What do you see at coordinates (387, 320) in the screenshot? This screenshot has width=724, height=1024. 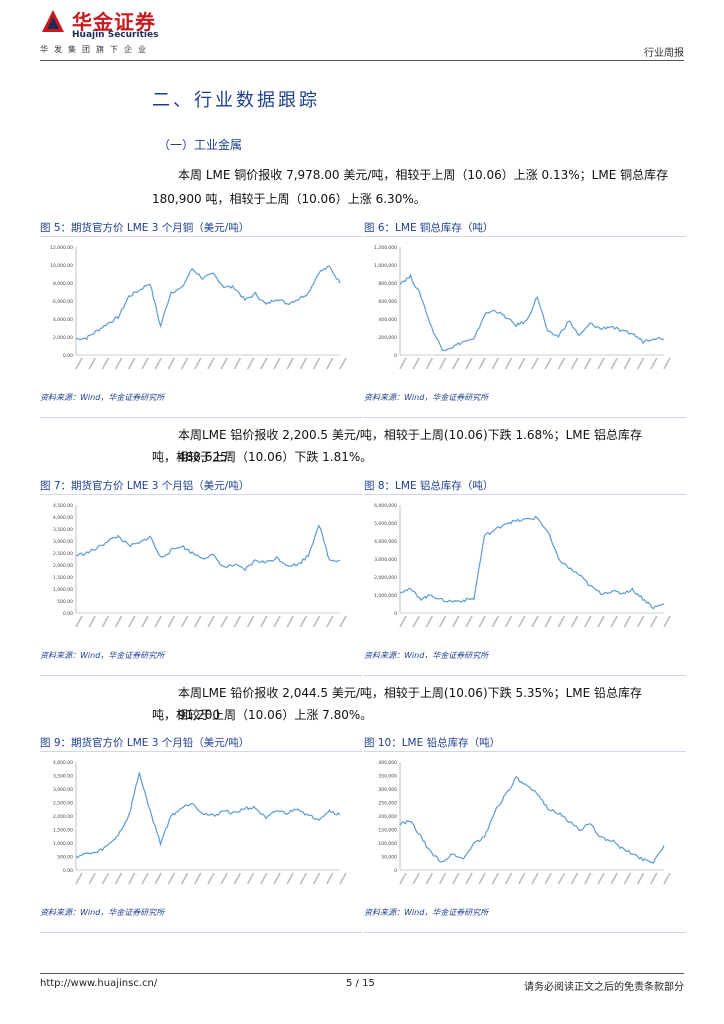 I see `y-tick-label: 400,000` at bounding box center [387, 320].